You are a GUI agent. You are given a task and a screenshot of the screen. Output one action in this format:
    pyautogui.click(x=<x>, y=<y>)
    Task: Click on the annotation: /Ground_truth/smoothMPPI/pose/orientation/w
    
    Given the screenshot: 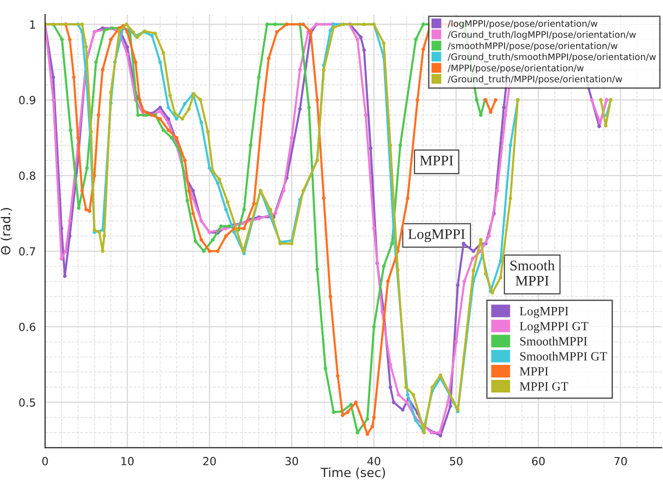 What is the action you would take?
    pyautogui.click(x=552, y=57)
    